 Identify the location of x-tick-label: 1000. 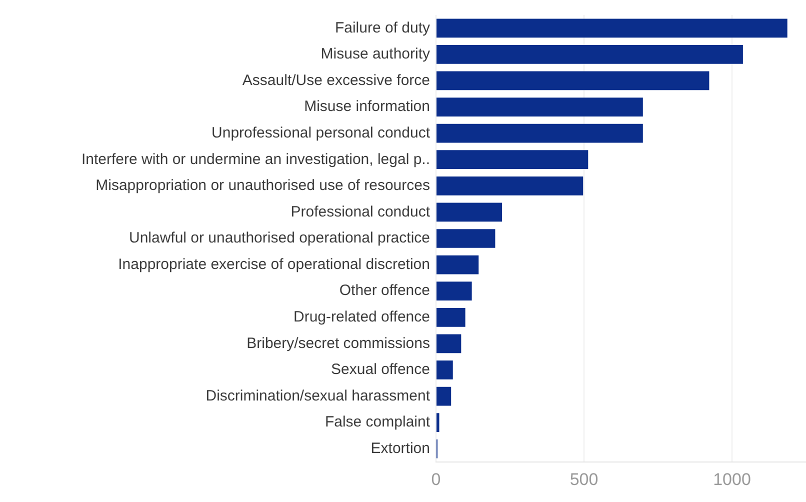
(732, 479).